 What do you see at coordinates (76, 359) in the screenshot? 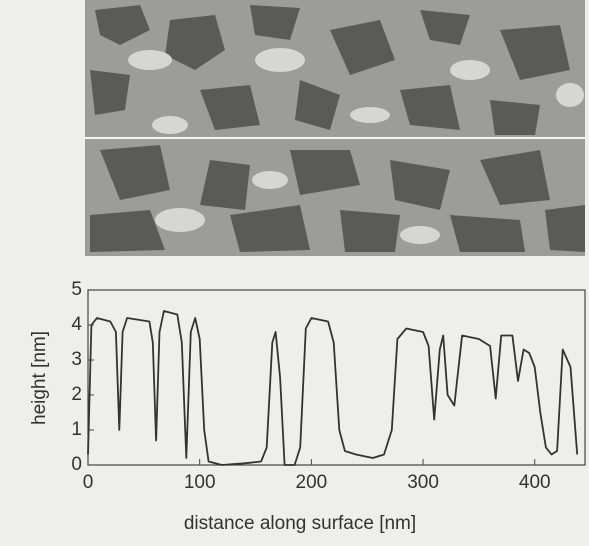
I see `y-tick-label: 3` at bounding box center [76, 359].